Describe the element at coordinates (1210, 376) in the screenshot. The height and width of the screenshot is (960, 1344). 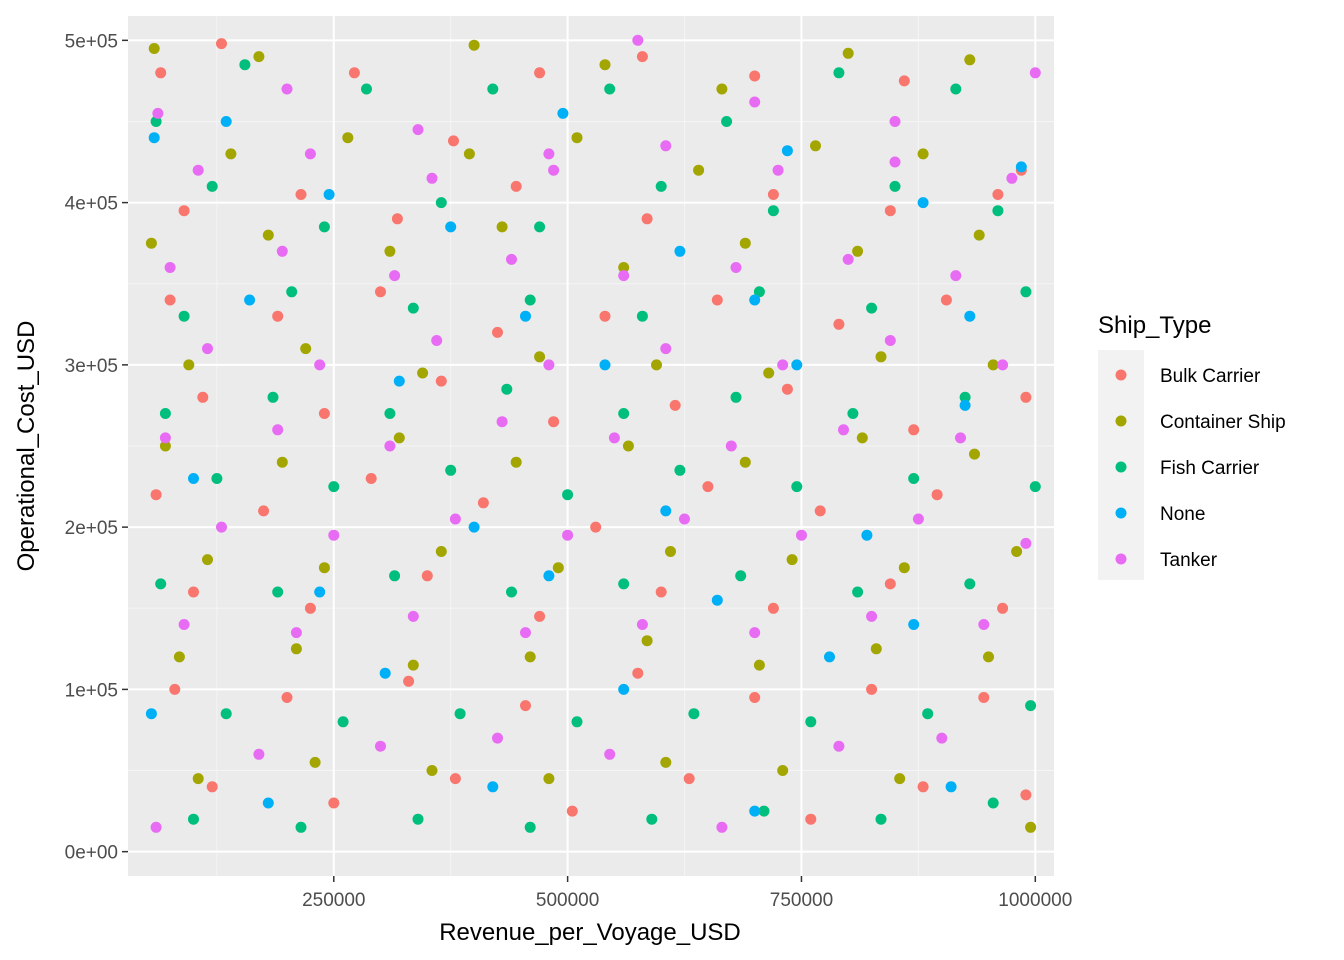
I see `legend-label: Bulk Carrier` at that location.